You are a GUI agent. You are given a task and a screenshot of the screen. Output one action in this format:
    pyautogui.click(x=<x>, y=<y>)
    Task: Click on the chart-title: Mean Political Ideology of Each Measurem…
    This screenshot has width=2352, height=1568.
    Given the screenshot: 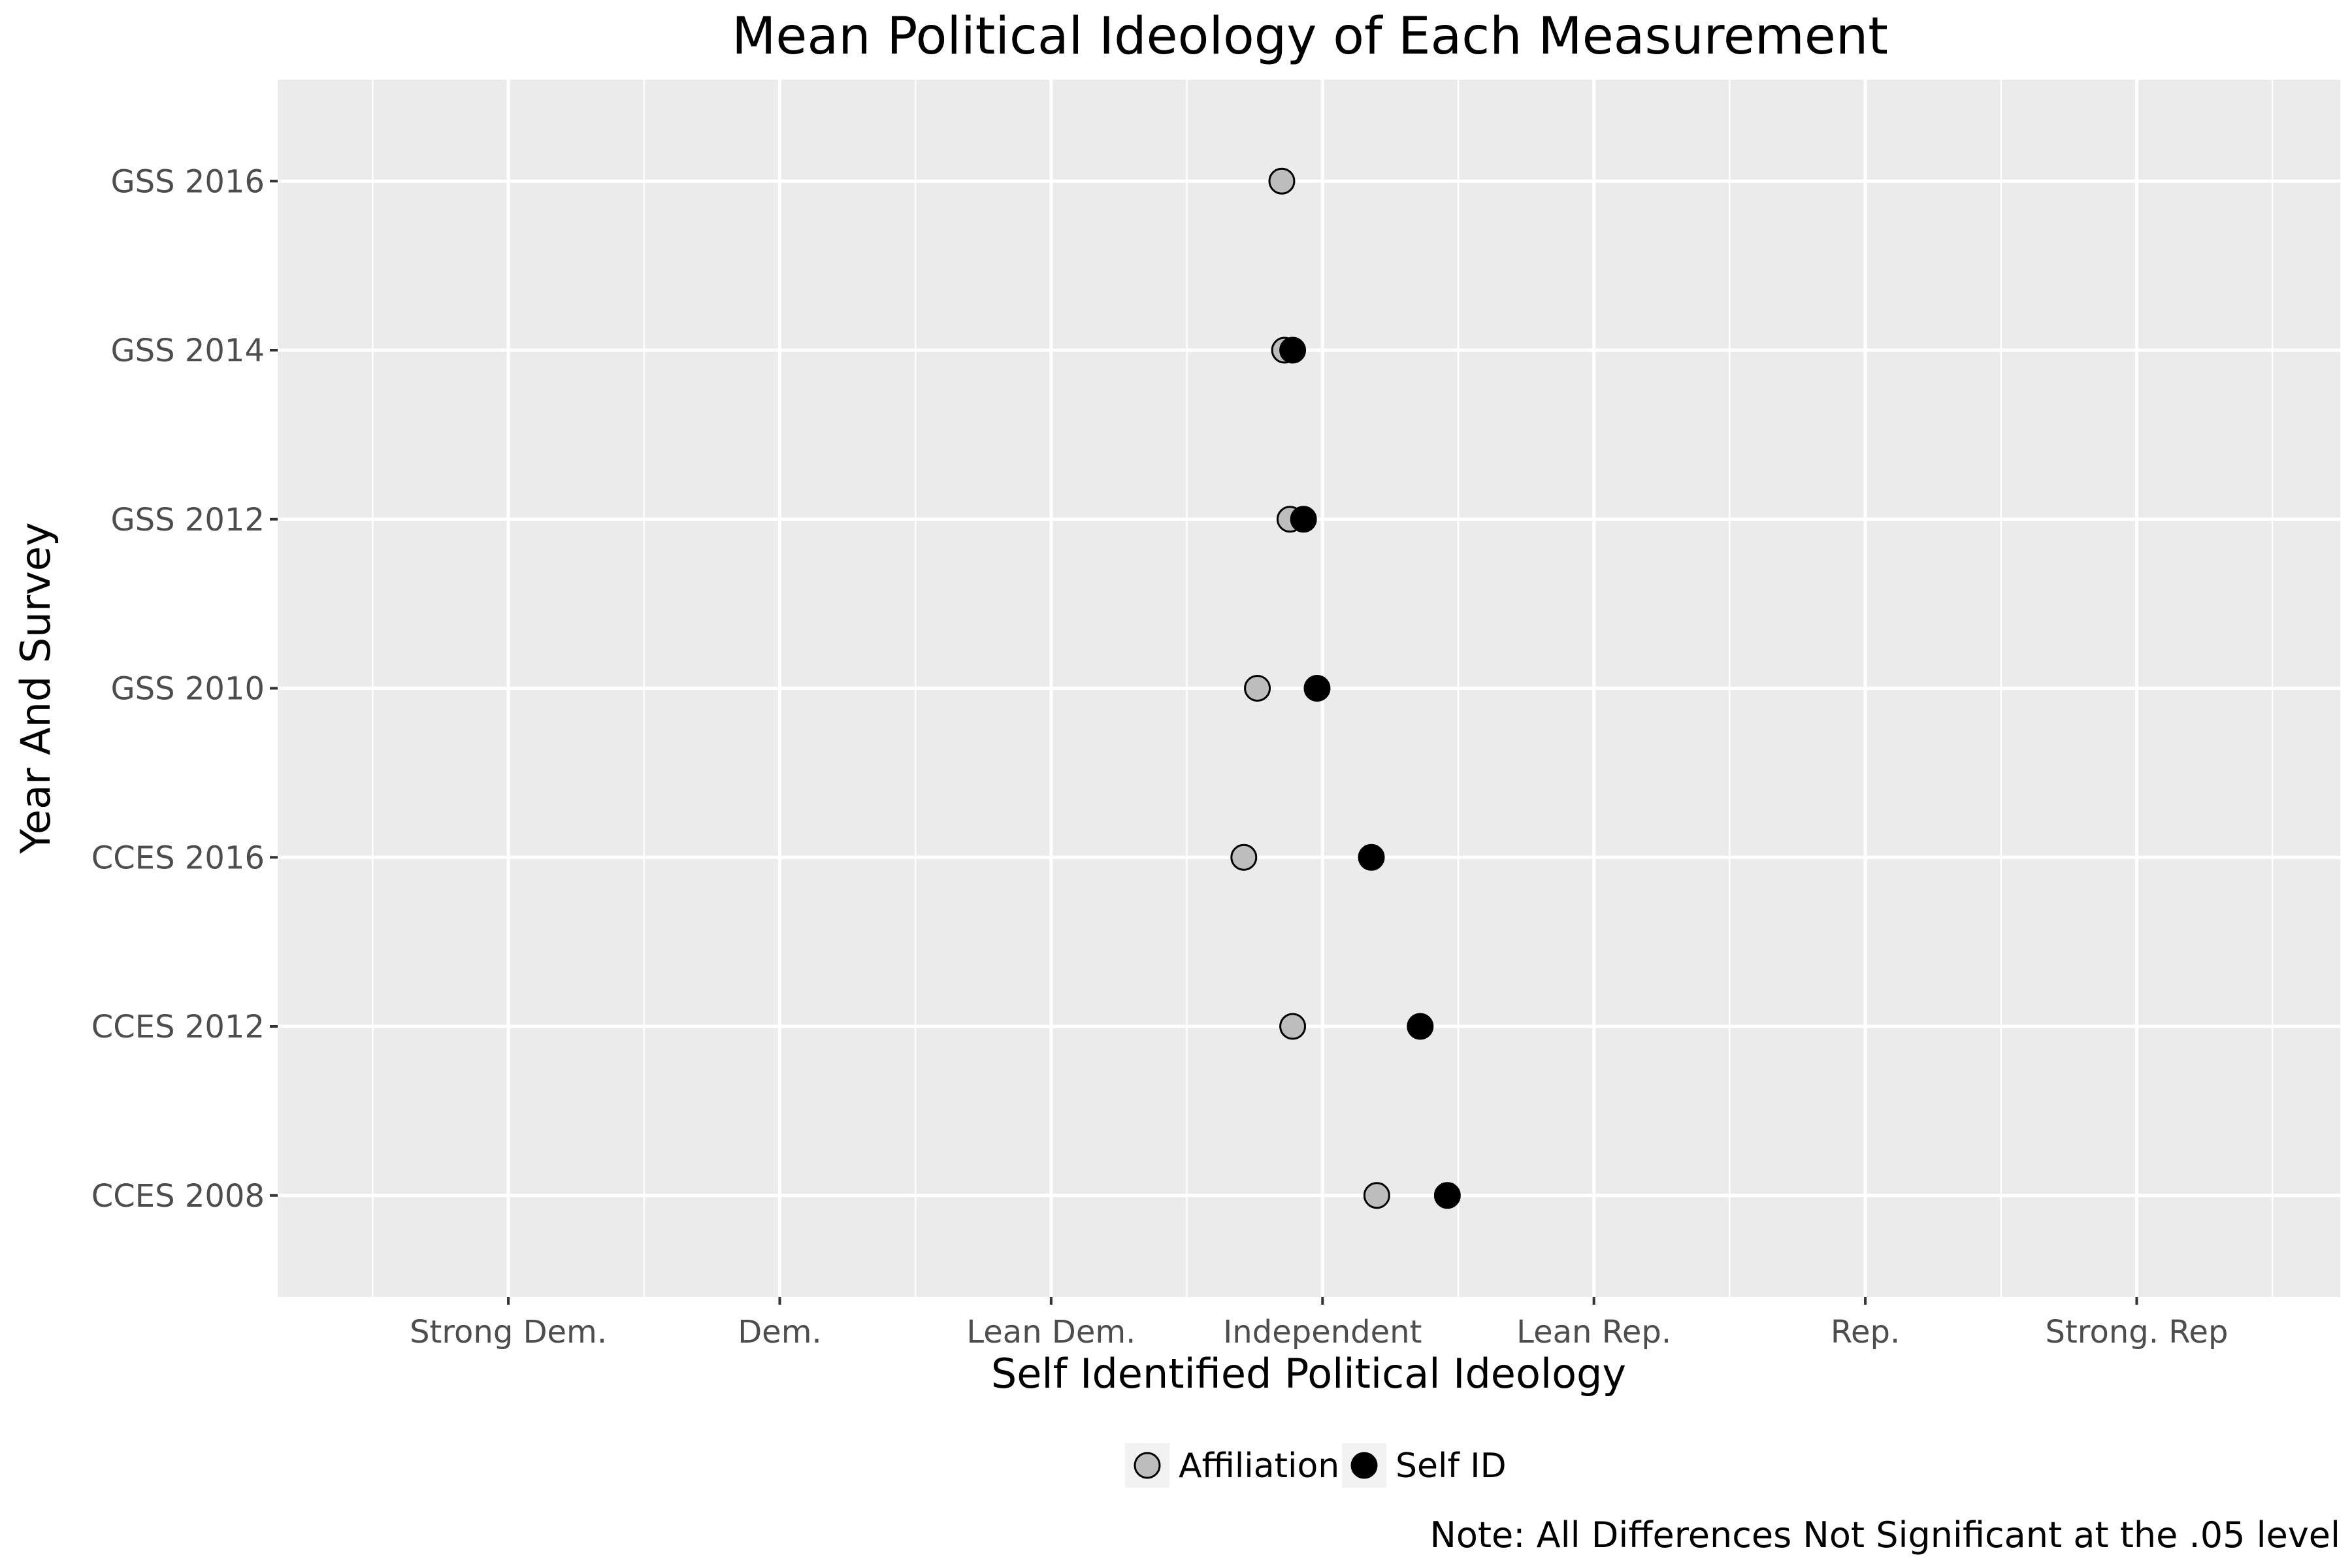 What is the action you would take?
    pyautogui.click(x=1310, y=36)
    